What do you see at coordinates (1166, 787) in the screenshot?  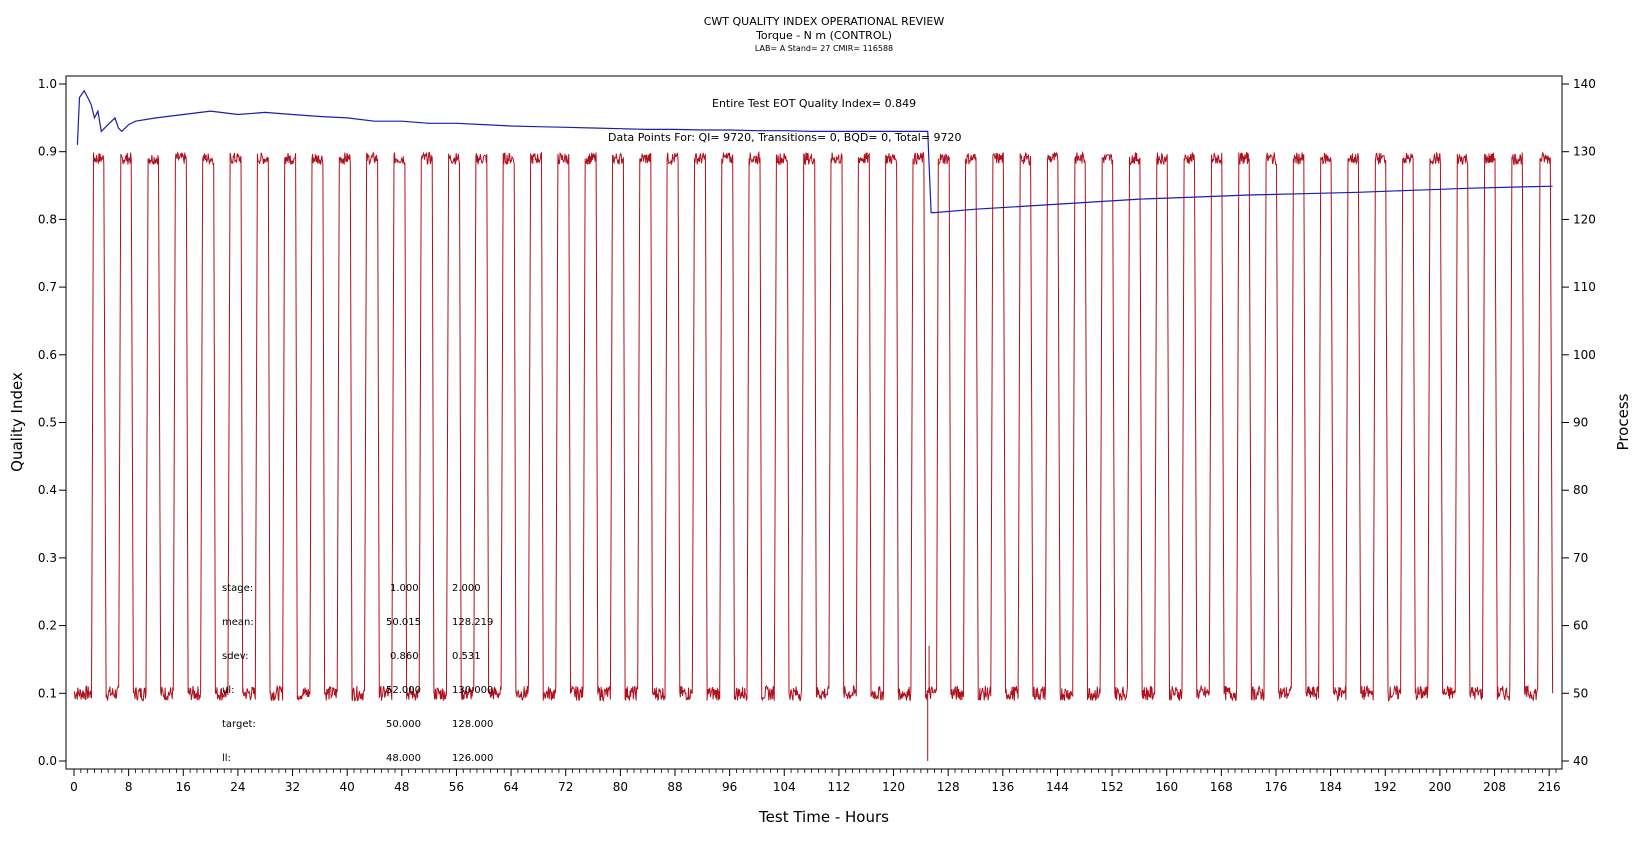 I see `x-tick-label: 160` at bounding box center [1166, 787].